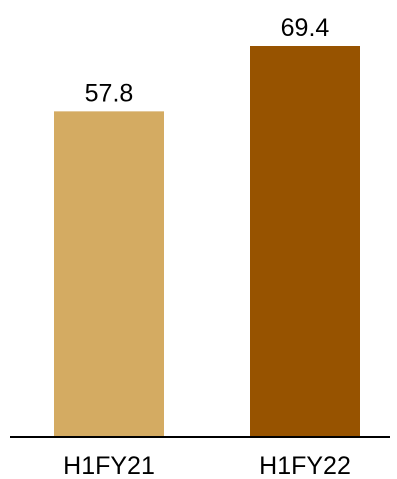 The height and width of the screenshot is (479, 397). What do you see at coordinates (109, 465) in the screenshot?
I see `x-tick-label-h1fy21: H1FY21` at bounding box center [109, 465].